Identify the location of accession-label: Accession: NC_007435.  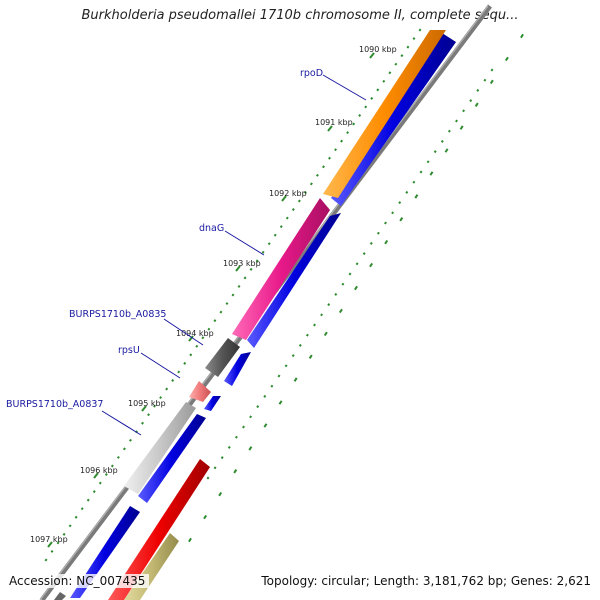
(79, 581).